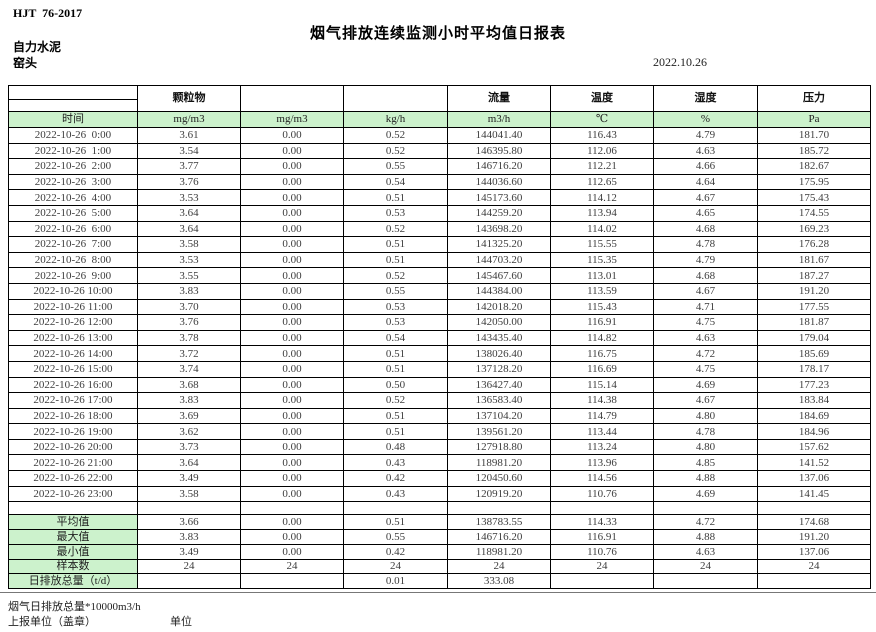 The height and width of the screenshot is (632, 876). I want to click on summary-value-cell: 3.83, so click(189, 537).